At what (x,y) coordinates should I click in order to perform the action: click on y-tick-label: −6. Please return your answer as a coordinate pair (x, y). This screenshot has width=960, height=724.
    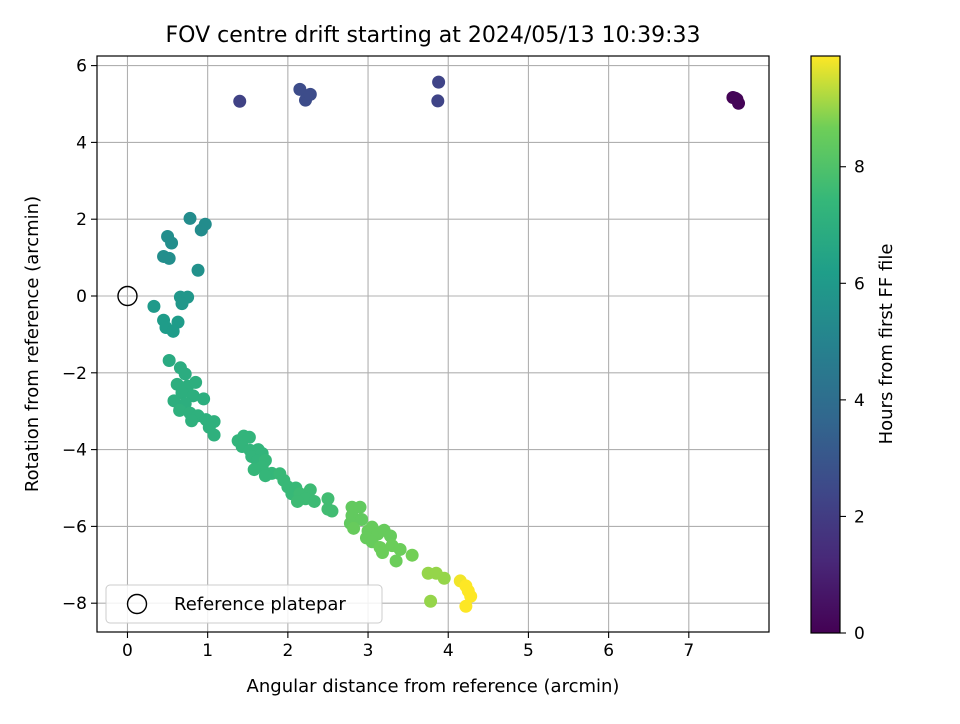
    Looking at the image, I should click on (74, 527).